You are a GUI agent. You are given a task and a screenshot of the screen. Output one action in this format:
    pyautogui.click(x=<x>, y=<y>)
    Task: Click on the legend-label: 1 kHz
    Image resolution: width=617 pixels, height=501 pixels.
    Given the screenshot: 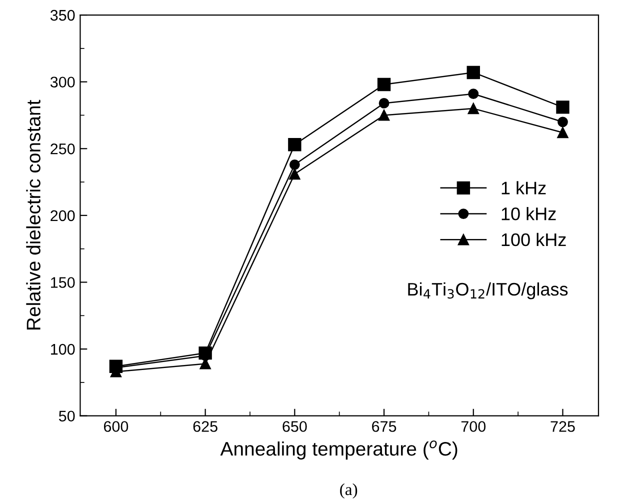 What is the action you would take?
    pyautogui.click(x=524, y=187)
    